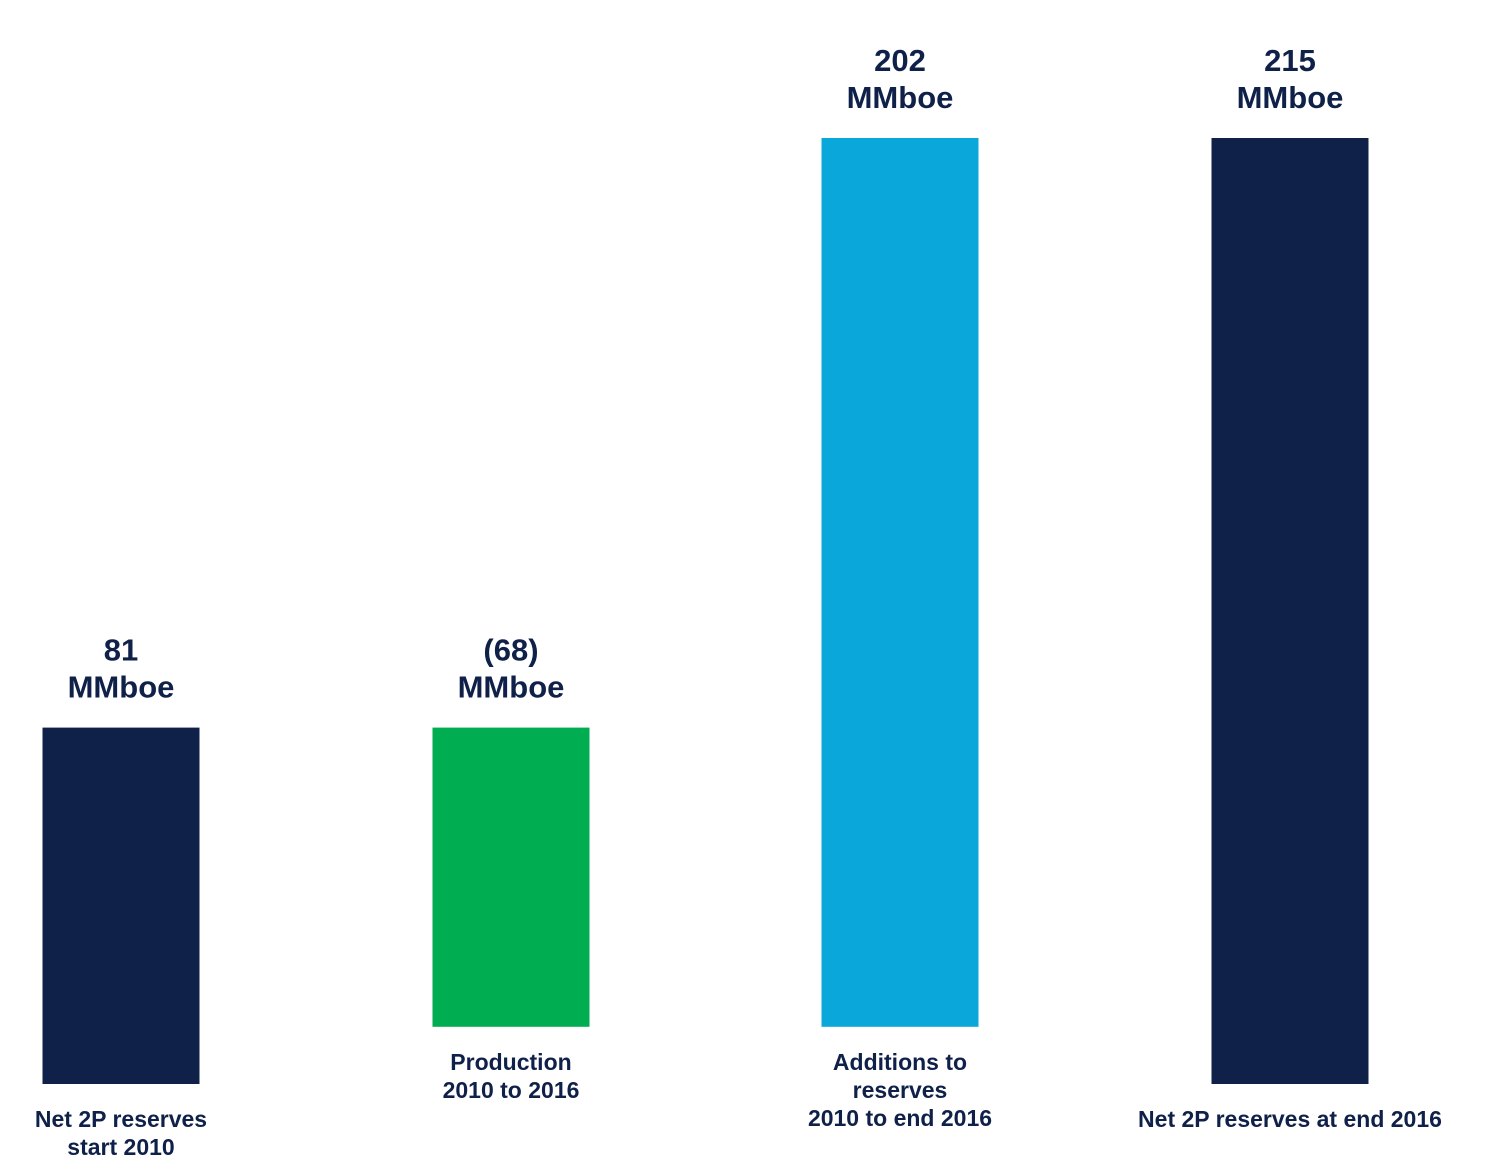  What do you see at coordinates (510, 1062) in the screenshot?
I see `category-label-line: Production` at bounding box center [510, 1062].